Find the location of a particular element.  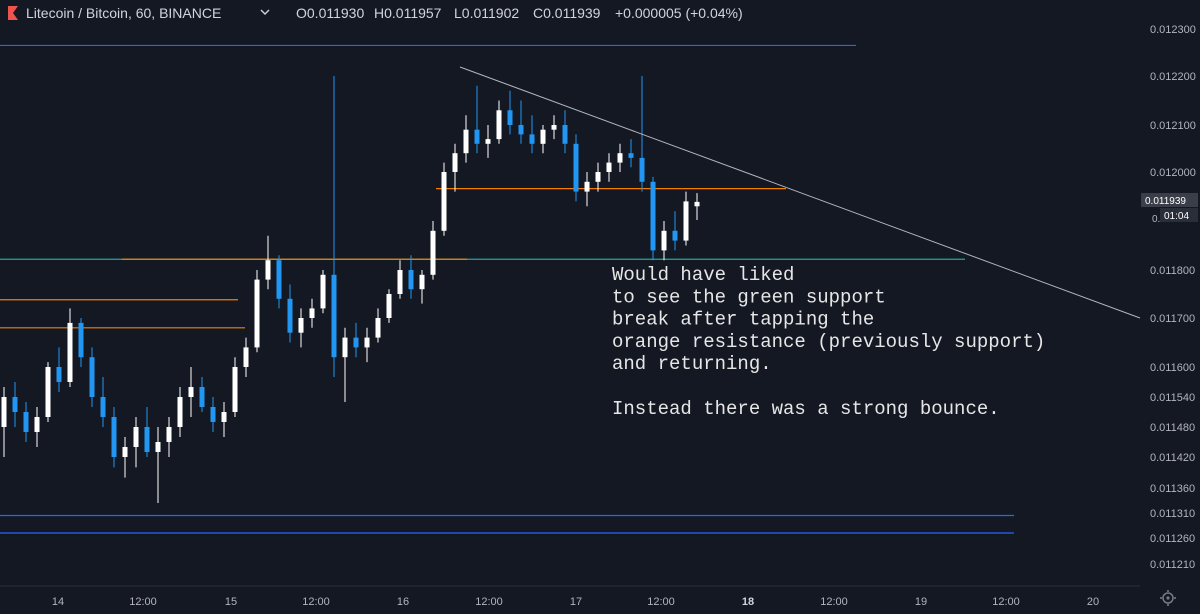

price-tick-label: 0.011600 is located at coordinates (1172, 368).